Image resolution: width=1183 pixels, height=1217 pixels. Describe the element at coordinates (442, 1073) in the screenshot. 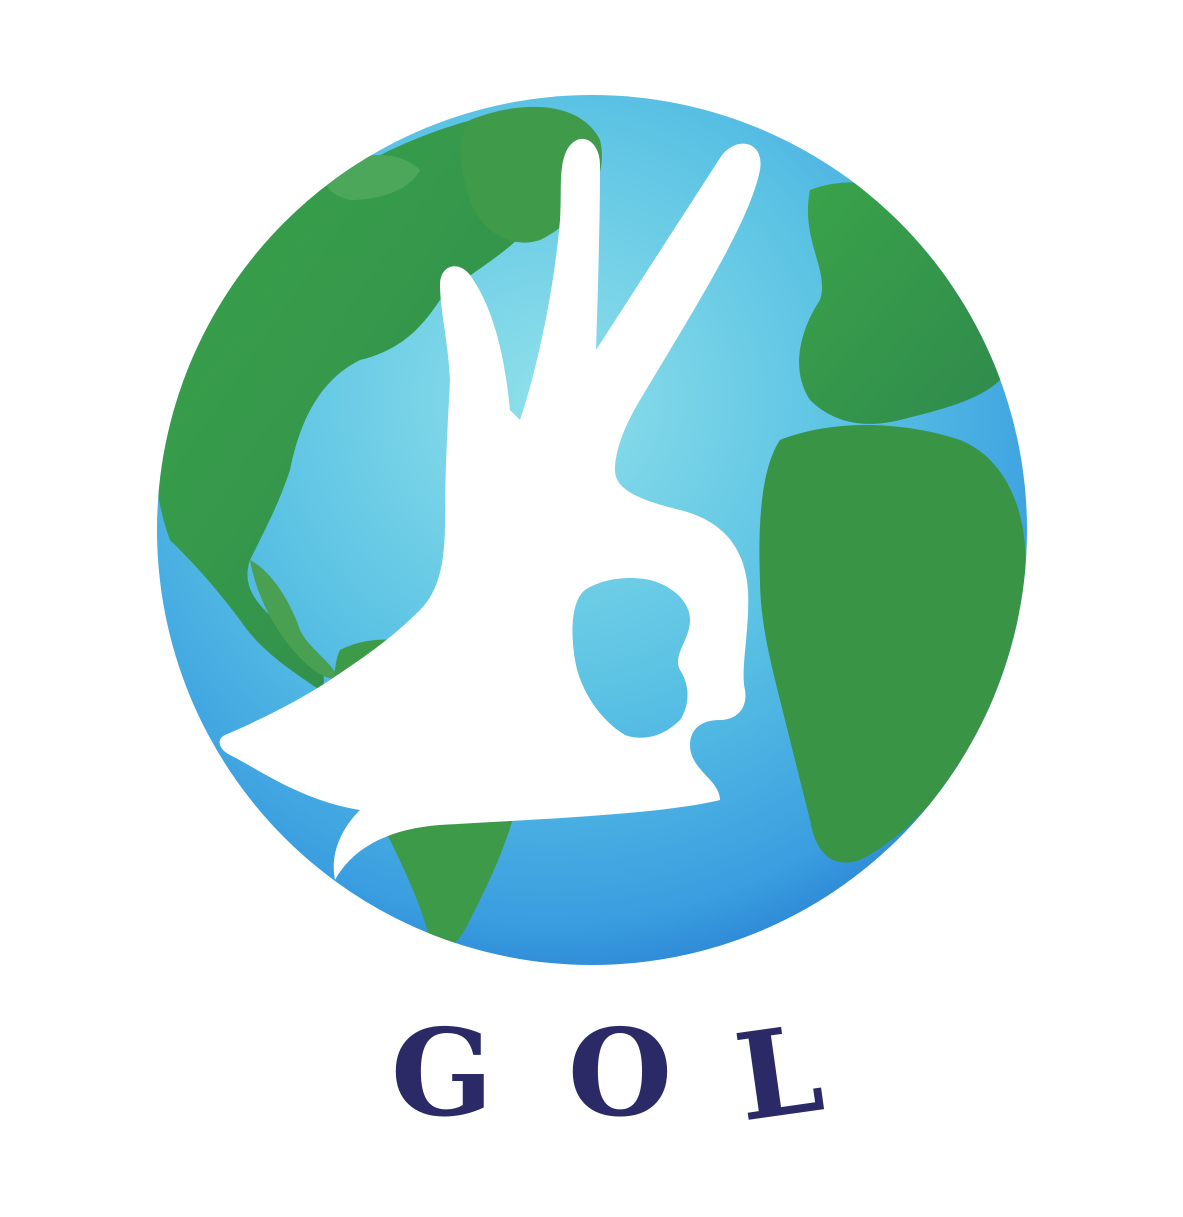

I see `brand-letter-g: G` at that location.